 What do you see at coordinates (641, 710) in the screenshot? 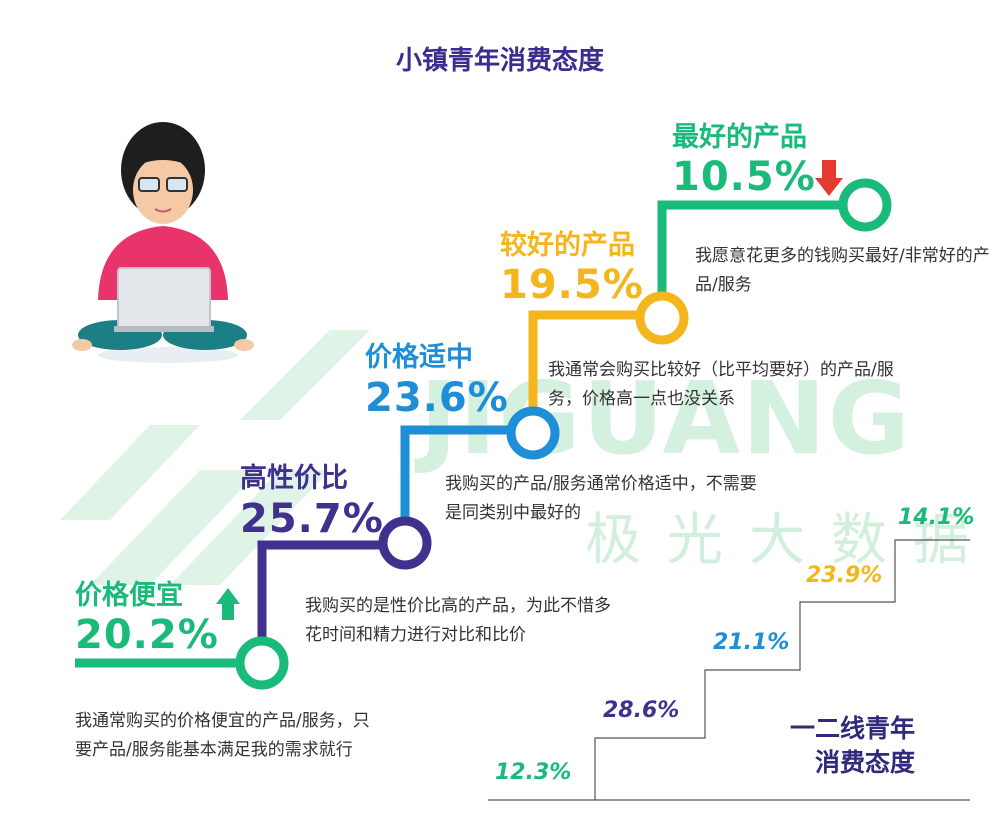
I see `right-pct-value: 28.6%` at bounding box center [641, 710].